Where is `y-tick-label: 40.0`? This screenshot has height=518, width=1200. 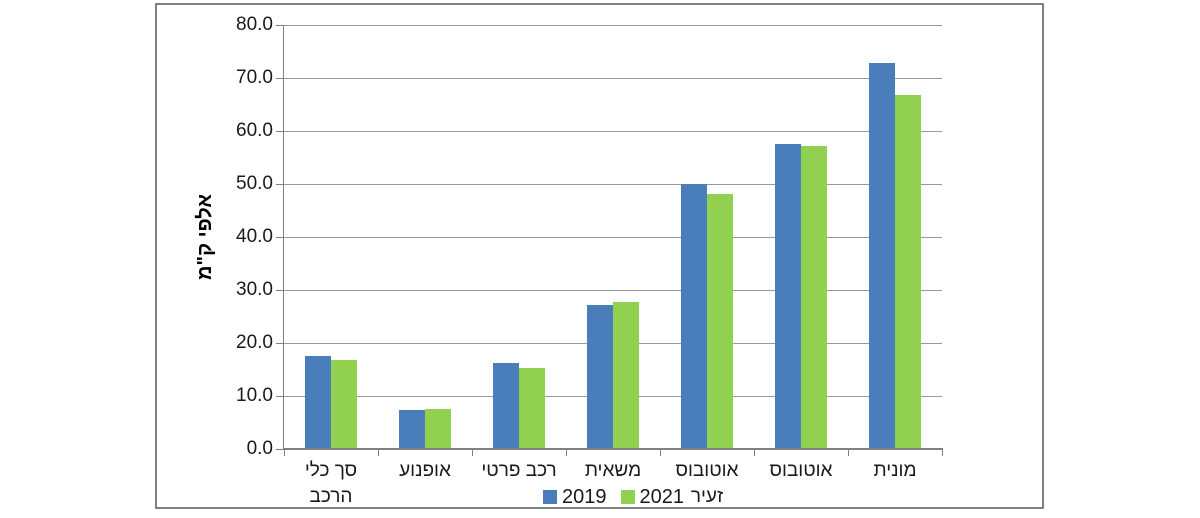 y-tick-label: 40.0 is located at coordinates (254, 236).